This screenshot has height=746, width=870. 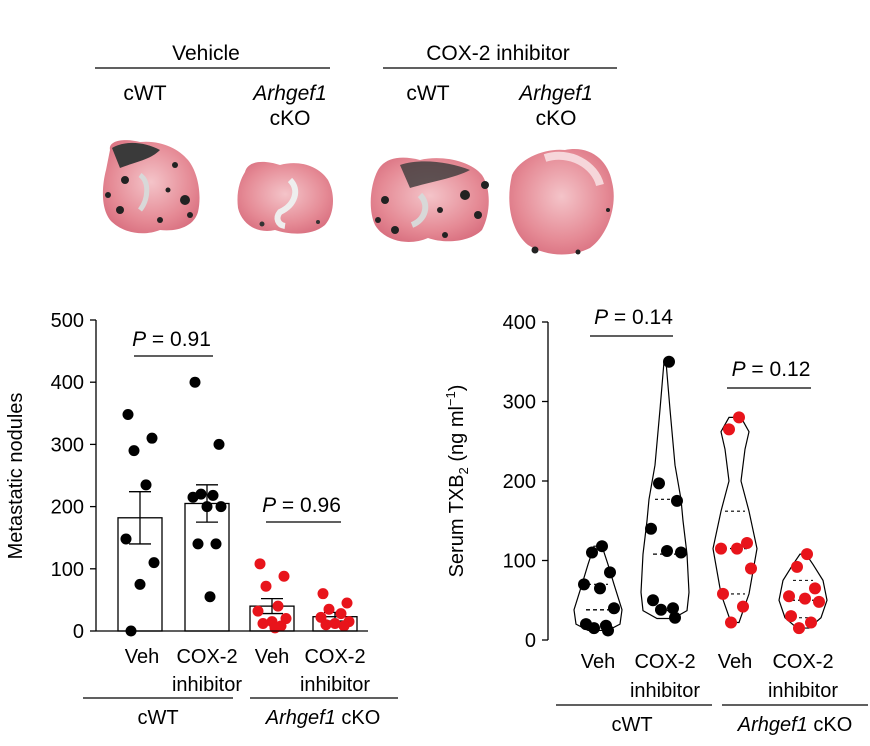 I want to click on genotype-label-1: cWT, so click(x=144, y=93).